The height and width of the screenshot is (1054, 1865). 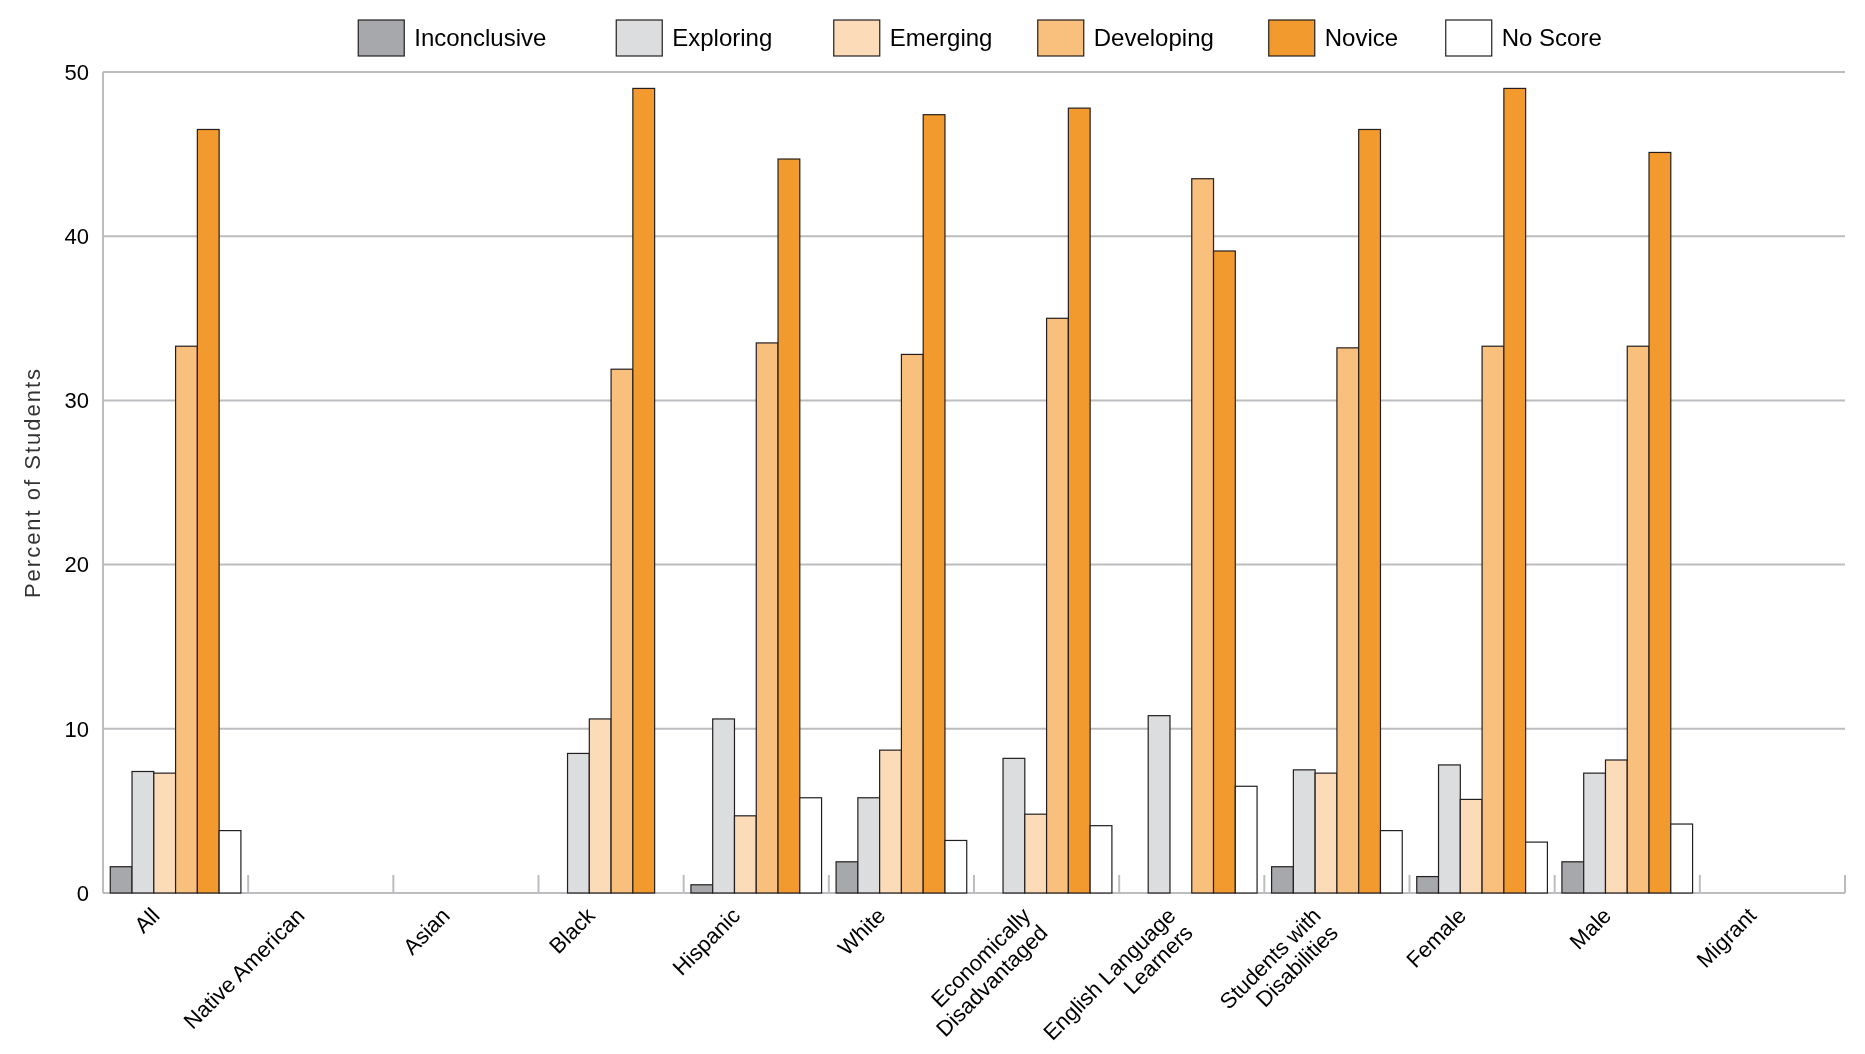 What do you see at coordinates (480, 38) in the screenshot?
I see `legend-label: Inconclusive` at bounding box center [480, 38].